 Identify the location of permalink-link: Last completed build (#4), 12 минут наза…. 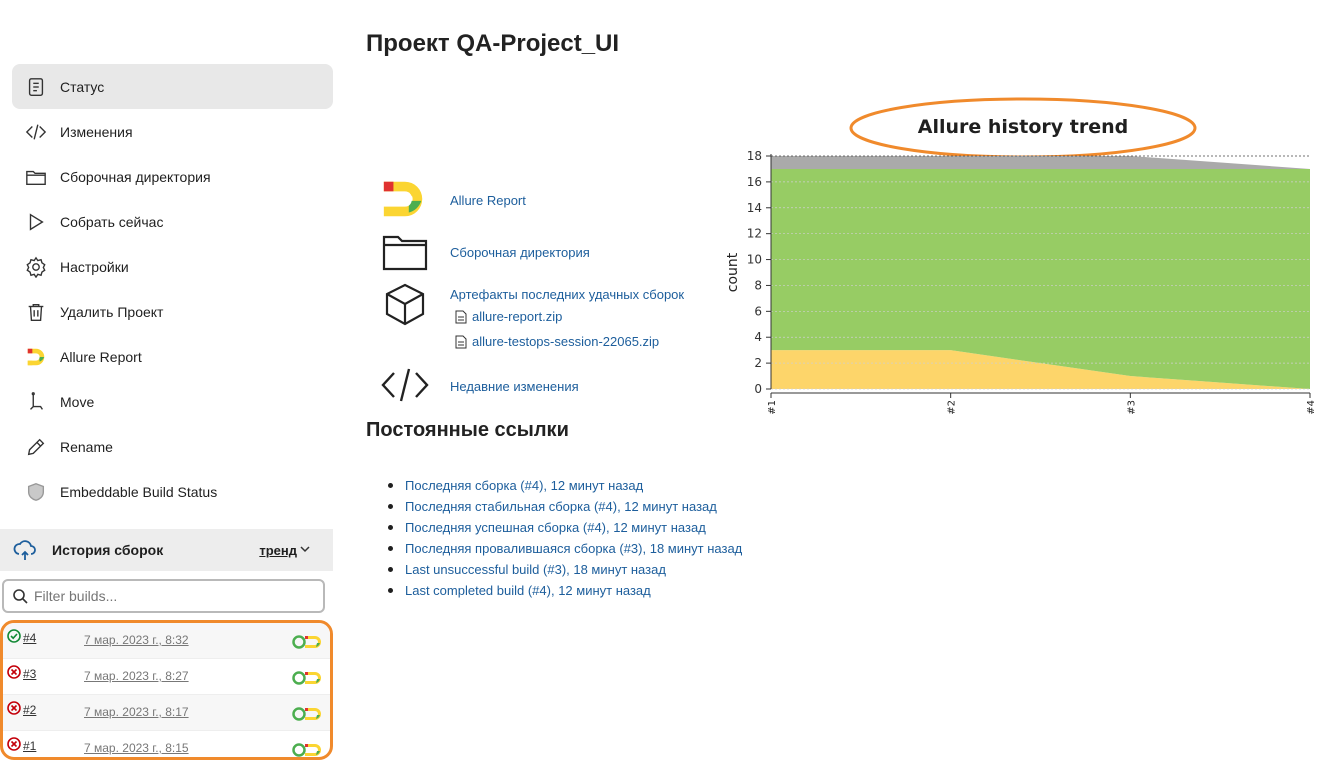
(528, 590).